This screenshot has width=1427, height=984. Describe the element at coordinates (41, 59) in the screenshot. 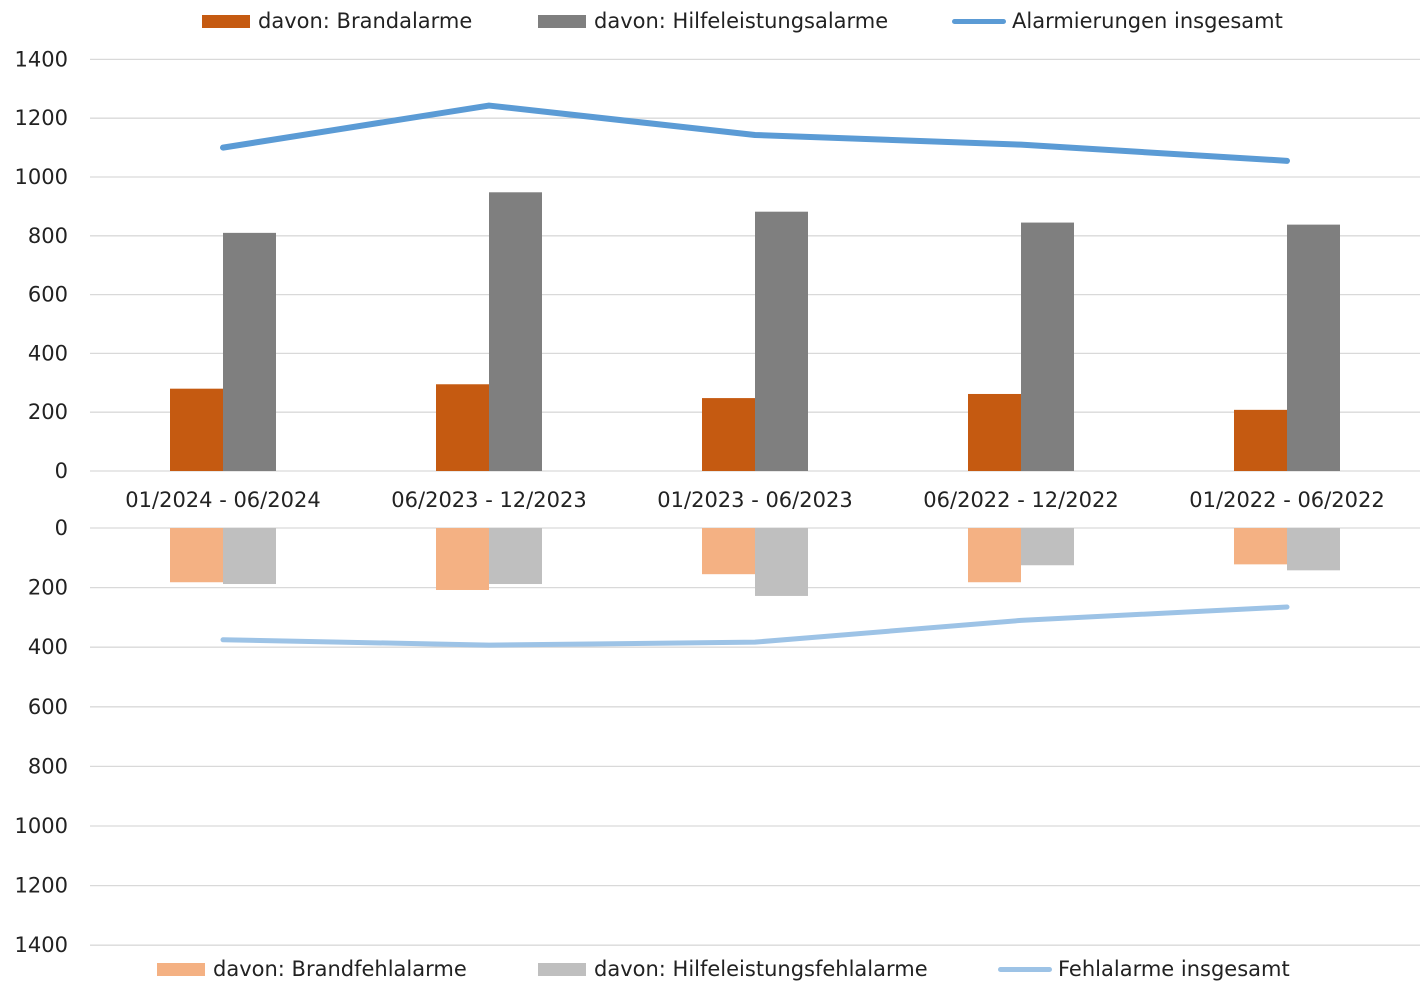

I see `y-tick-top-7: 1400` at that location.